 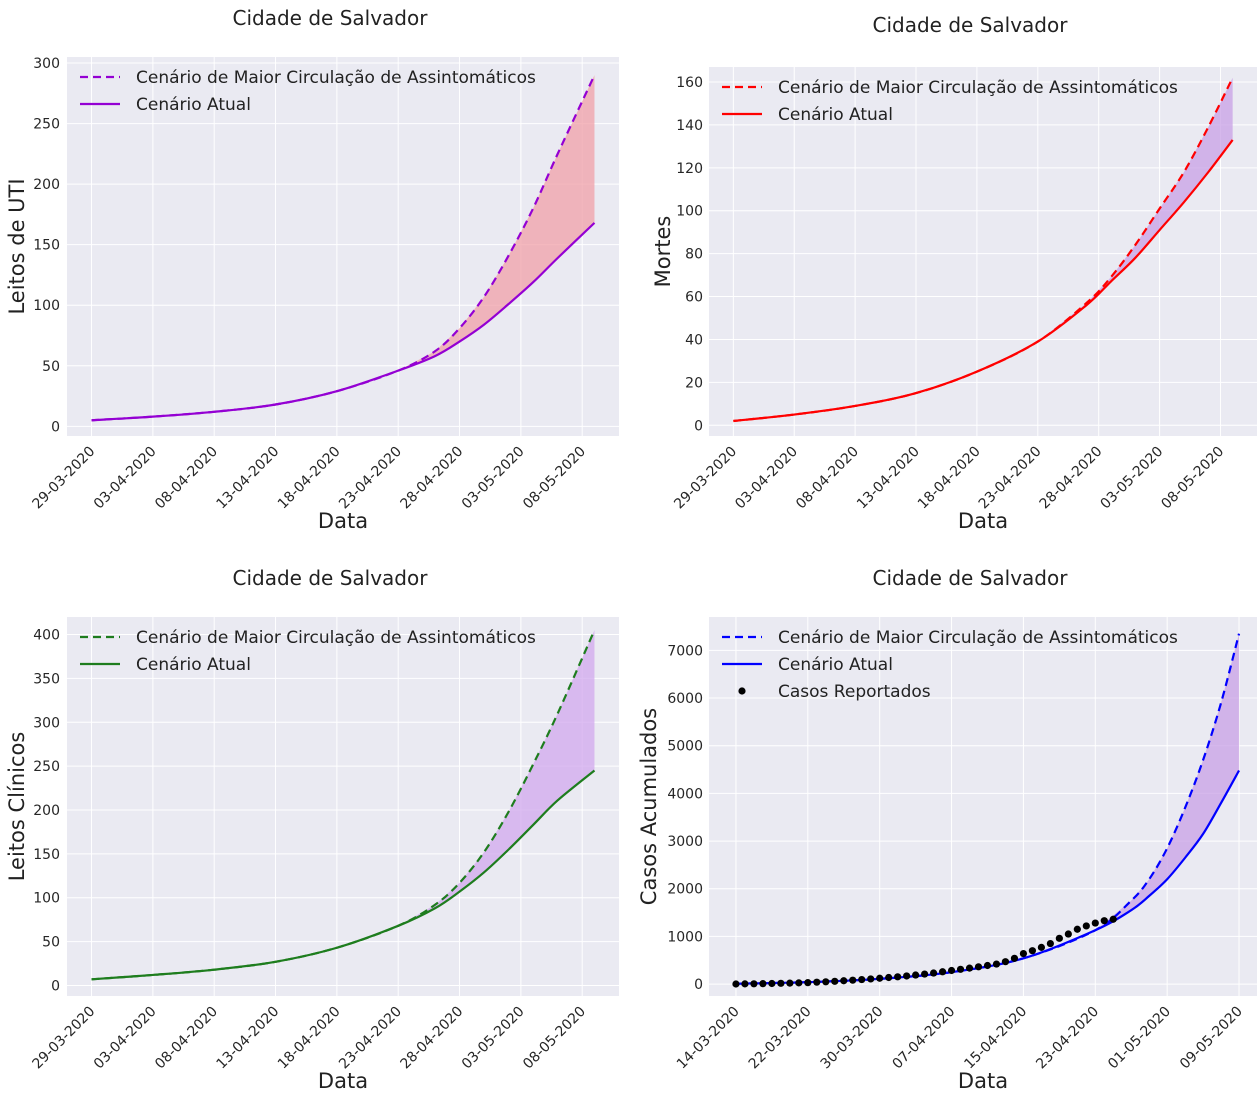 What do you see at coordinates (685, 842) in the screenshot?
I see `y-tick-label: 3000` at bounding box center [685, 842].